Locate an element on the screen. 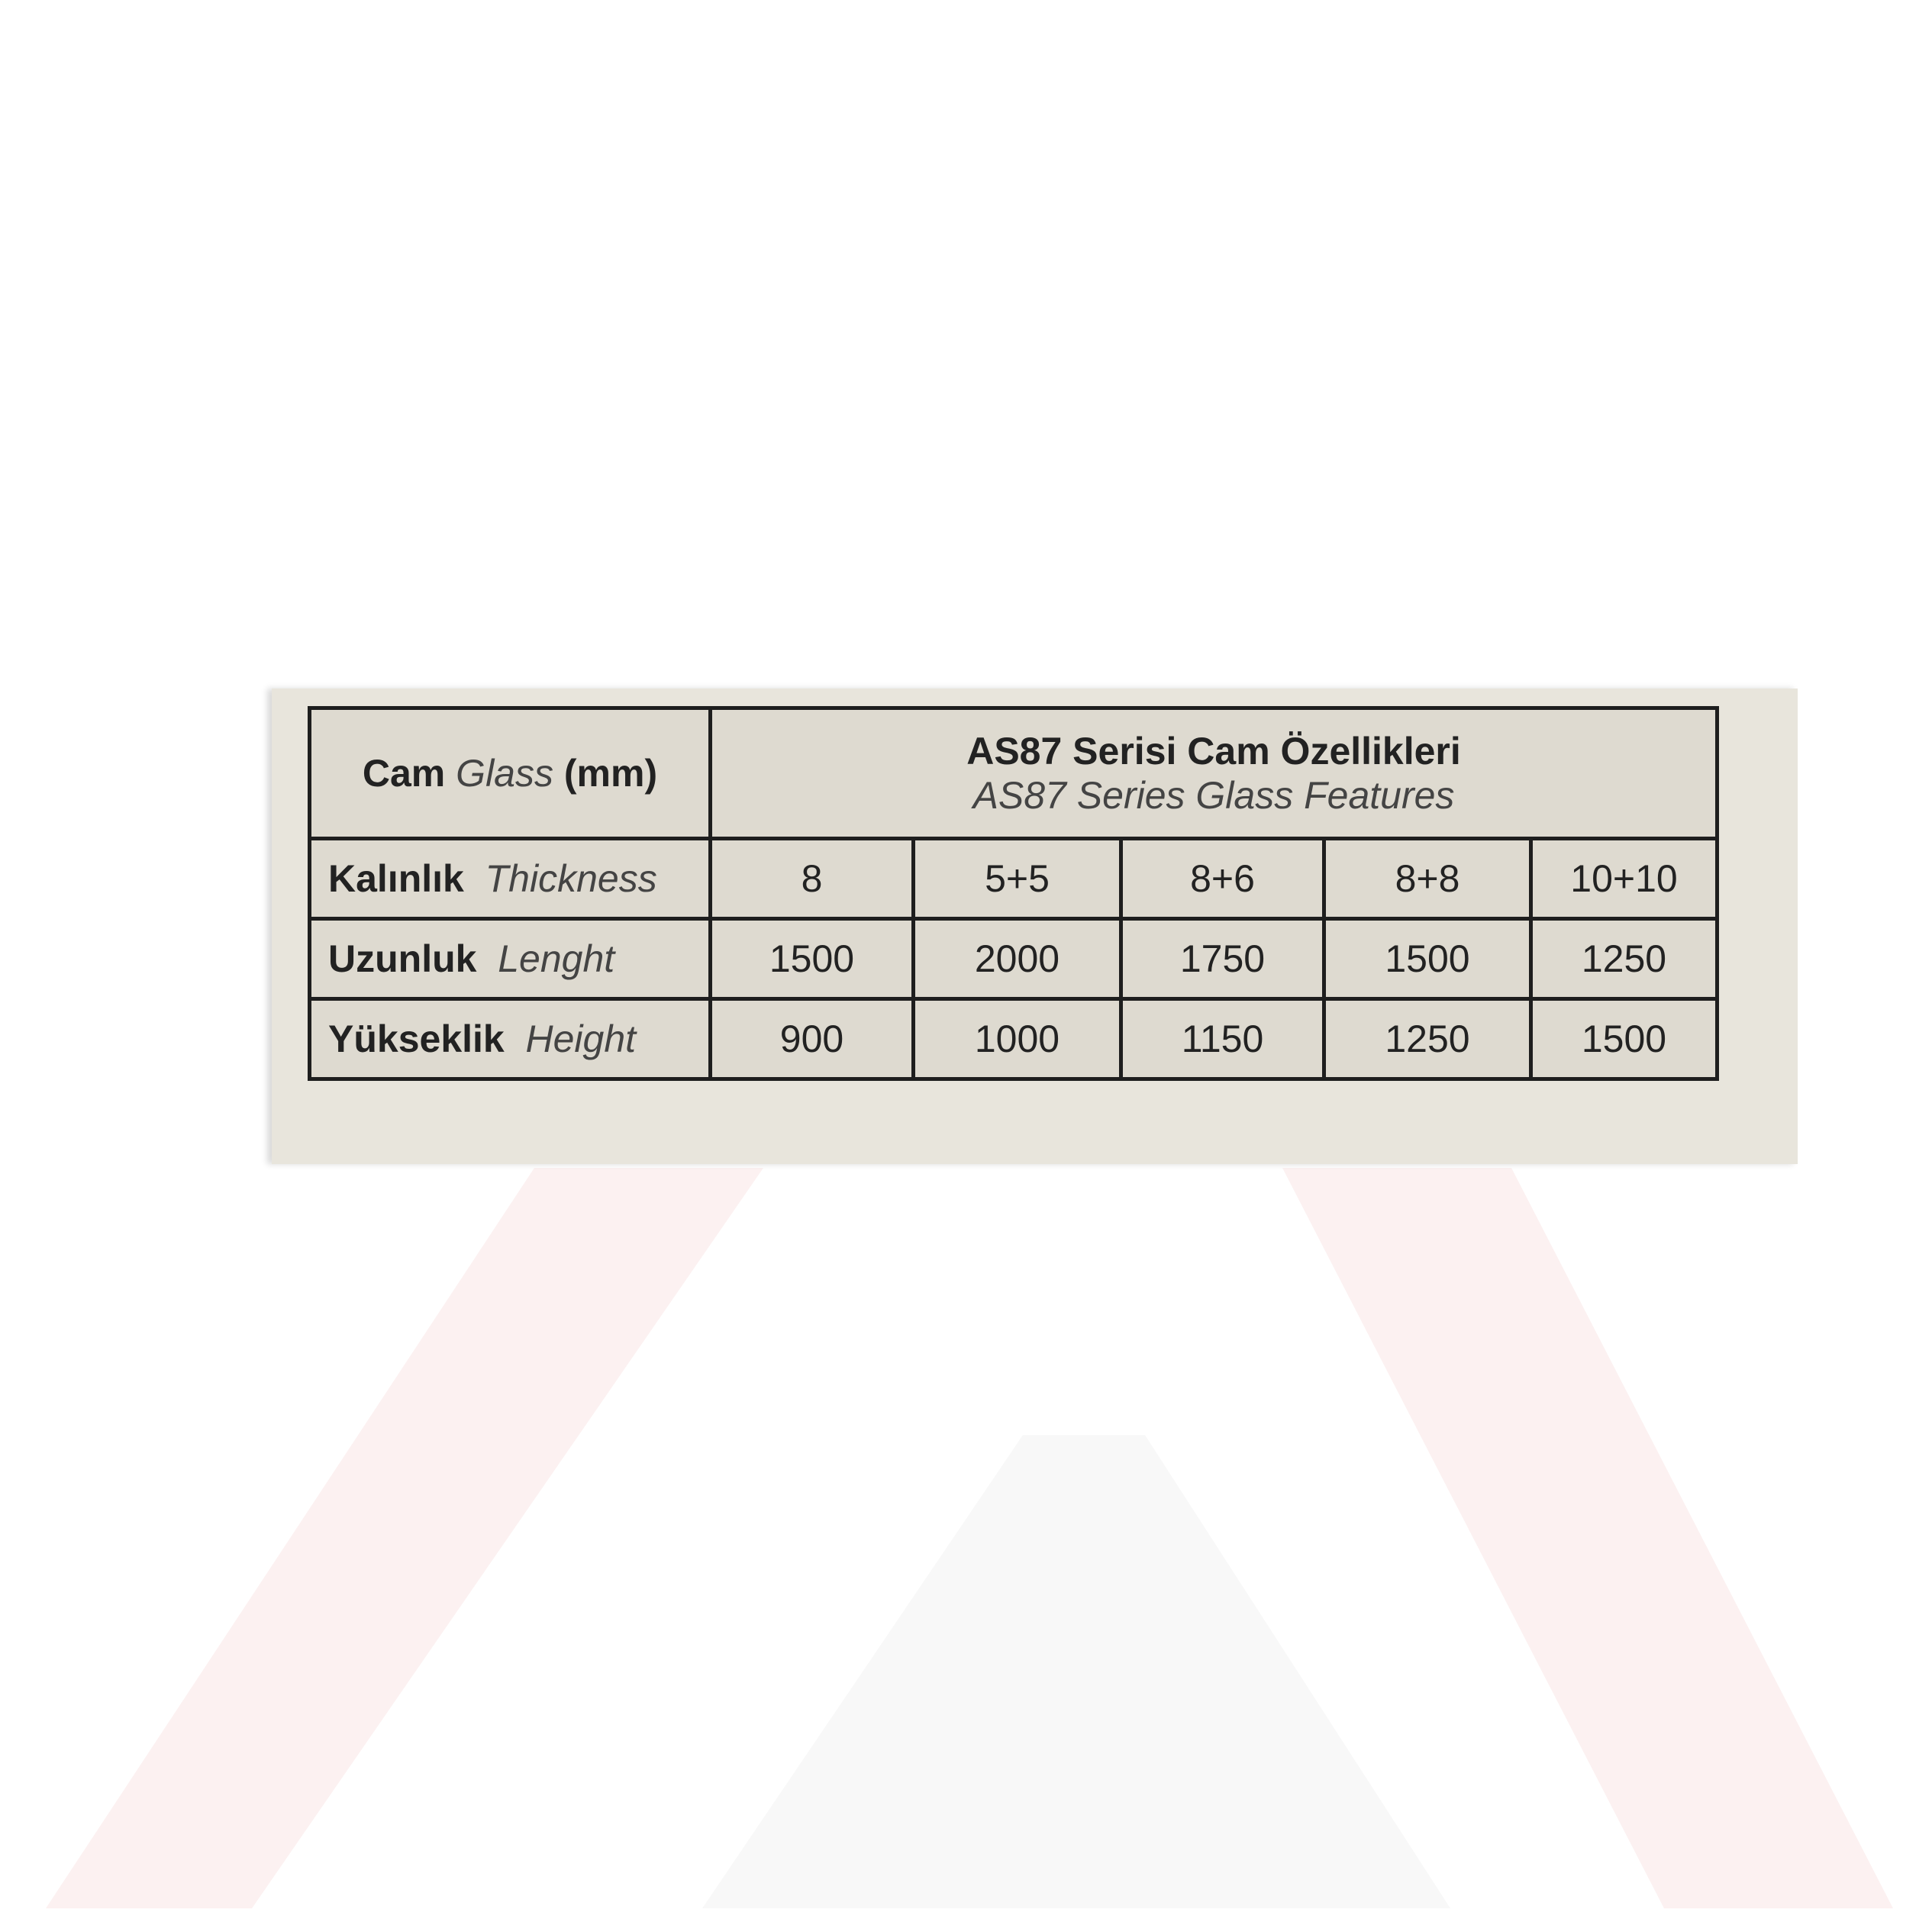 The width and height of the screenshot is (1932, 1932). label-tr: Kalınlık is located at coordinates (396, 878).